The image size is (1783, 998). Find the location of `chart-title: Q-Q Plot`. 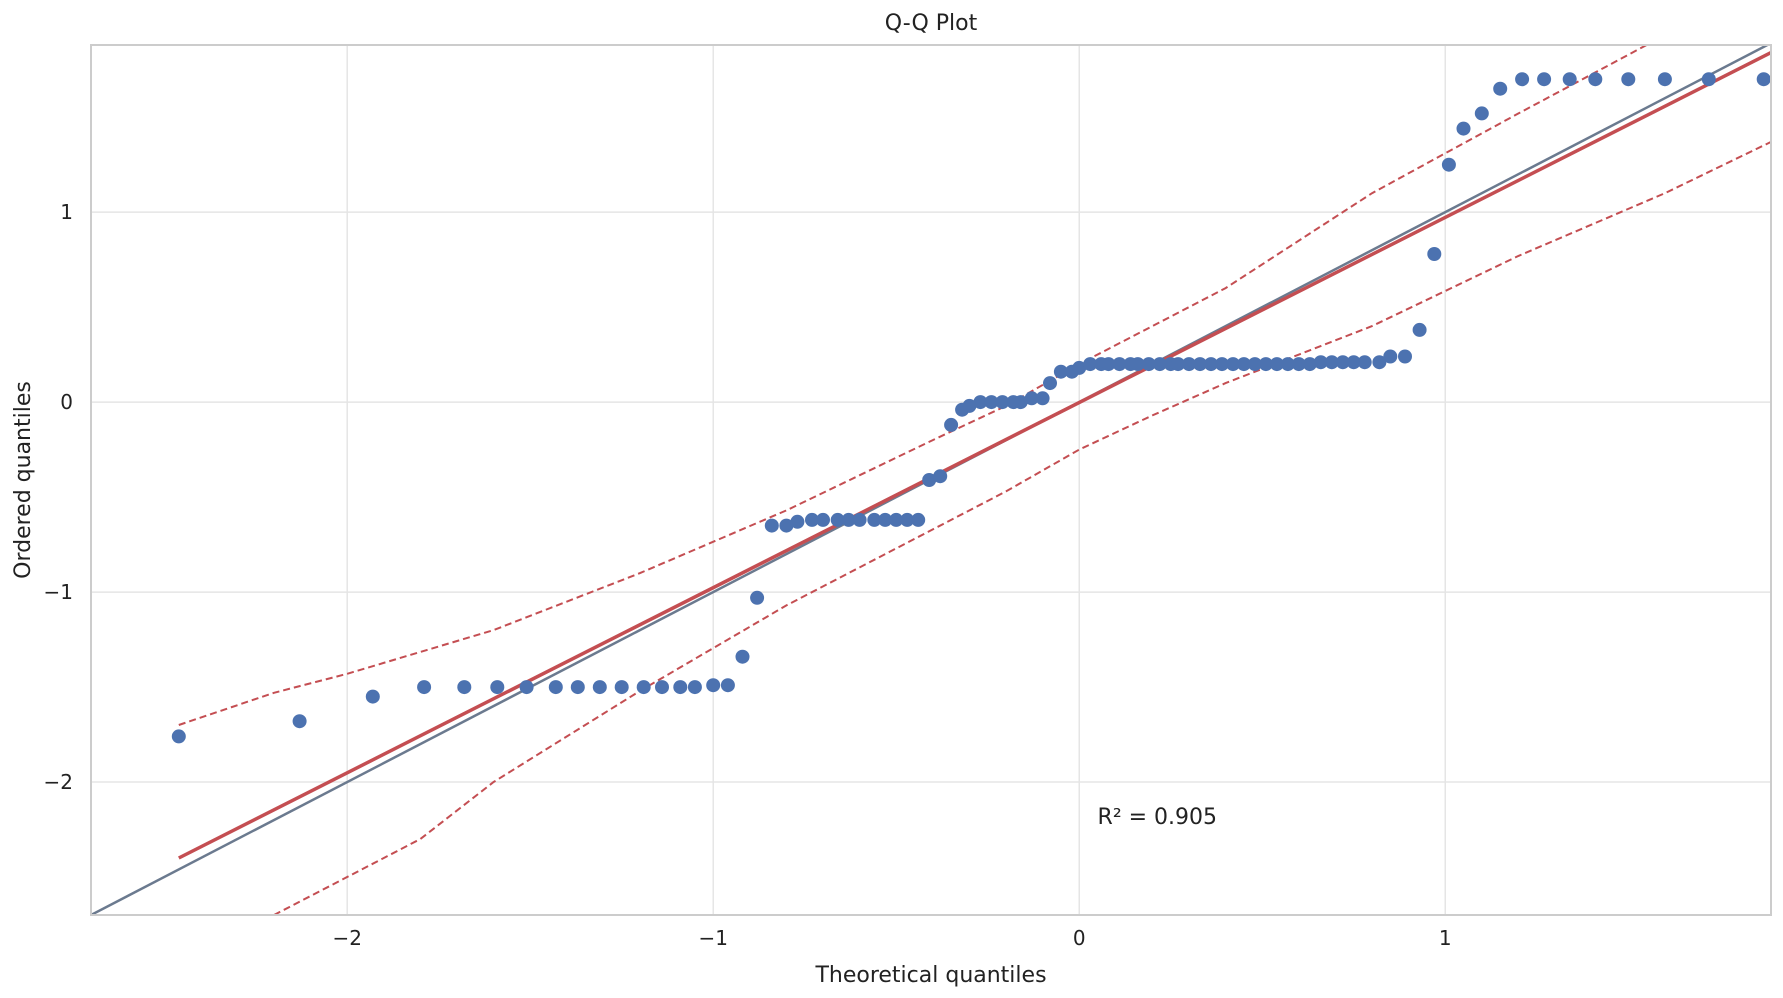

chart-title: Q-Q Plot is located at coordinates (931, 23).